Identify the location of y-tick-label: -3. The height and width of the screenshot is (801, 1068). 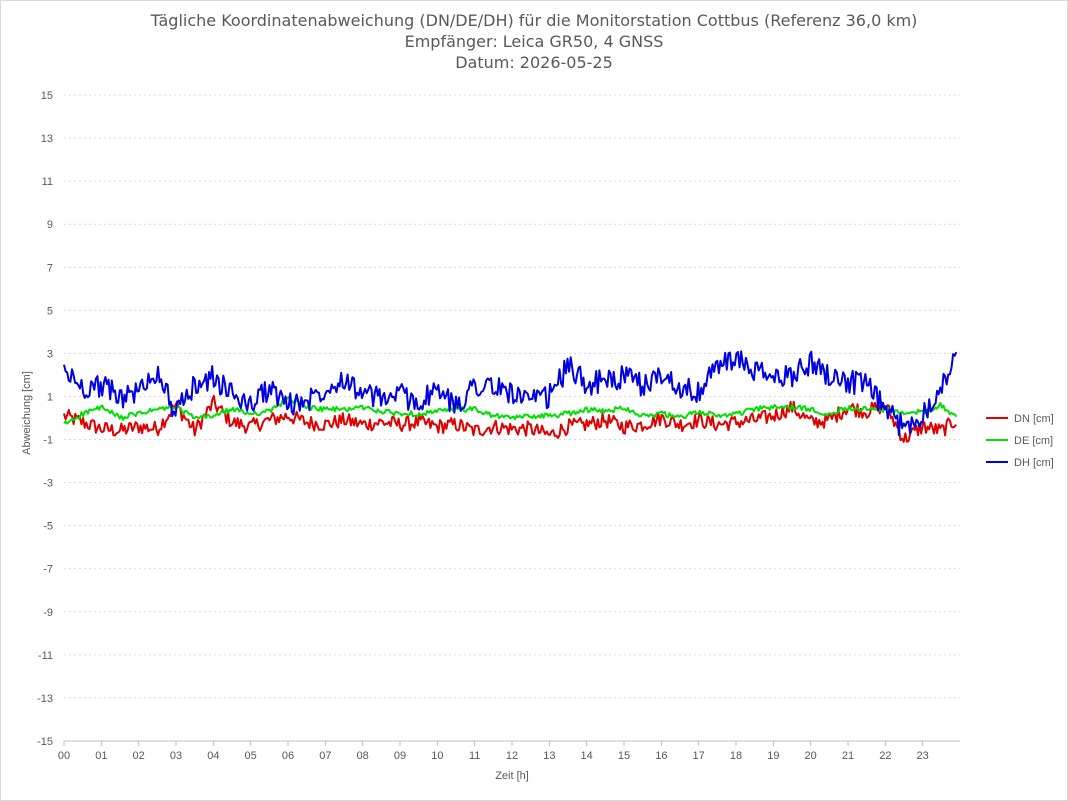
(48, 484).